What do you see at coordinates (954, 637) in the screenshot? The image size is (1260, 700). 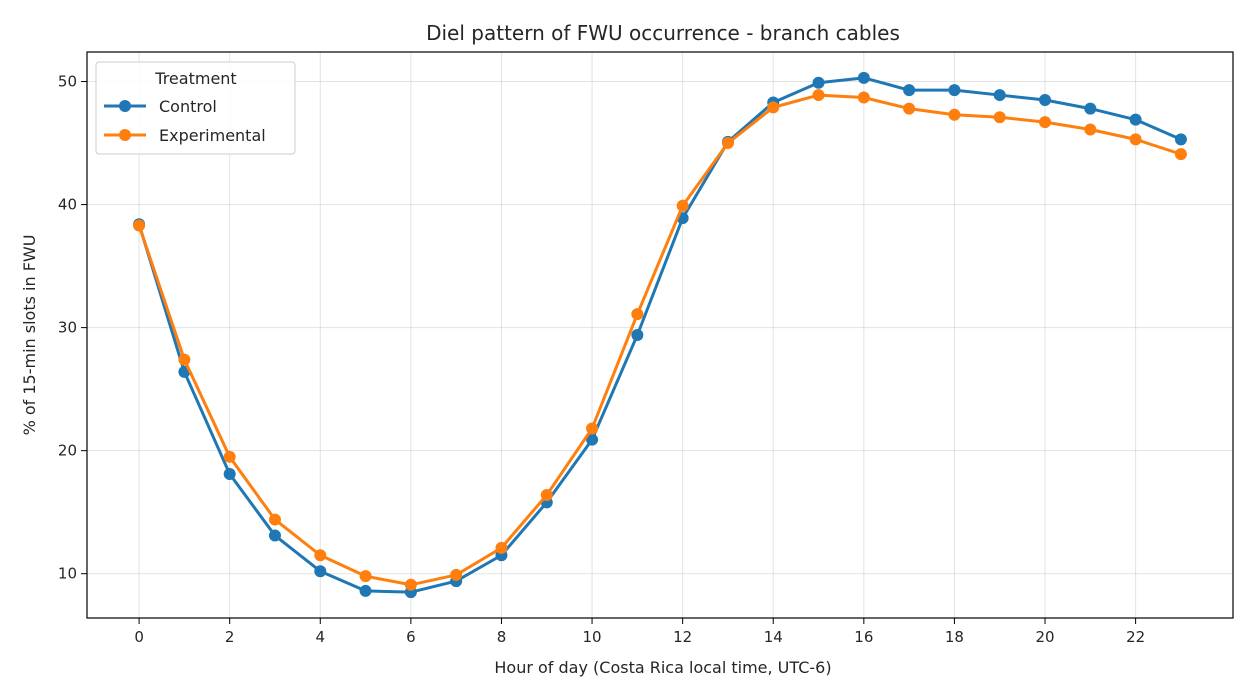 I see `x-tick-label: 18` at bounding box center [954, 637].